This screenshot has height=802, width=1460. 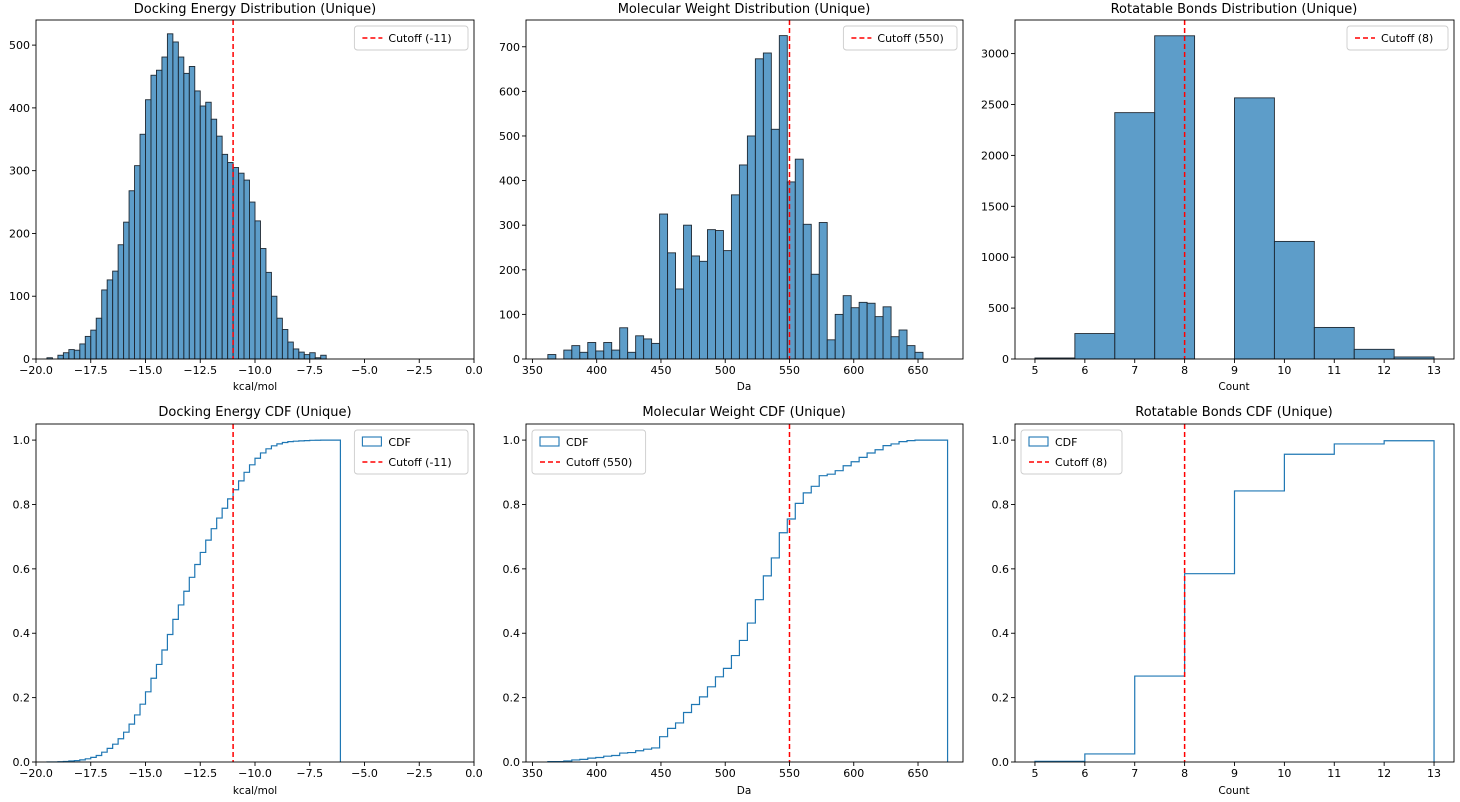 I want to click on y-tick-label: 1.0, so click(x=1001, y=440).